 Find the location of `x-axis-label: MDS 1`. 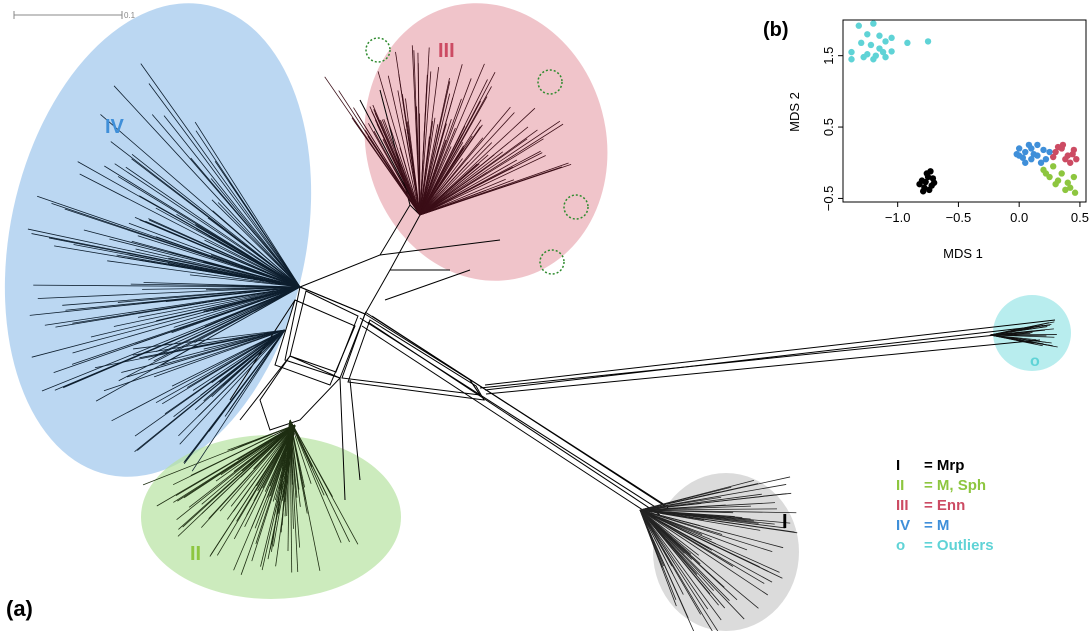

x-axis-label: MDS 1 is located at coordinates (963, 253).